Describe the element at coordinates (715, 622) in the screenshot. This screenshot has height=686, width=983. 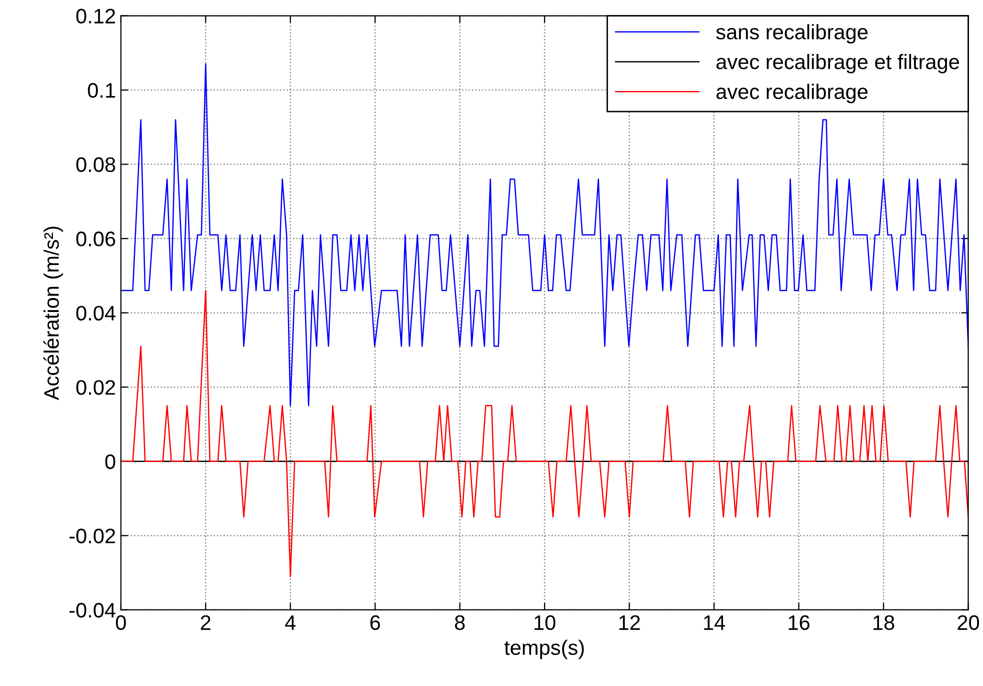
I see `x-tick-label: 14` at that location.